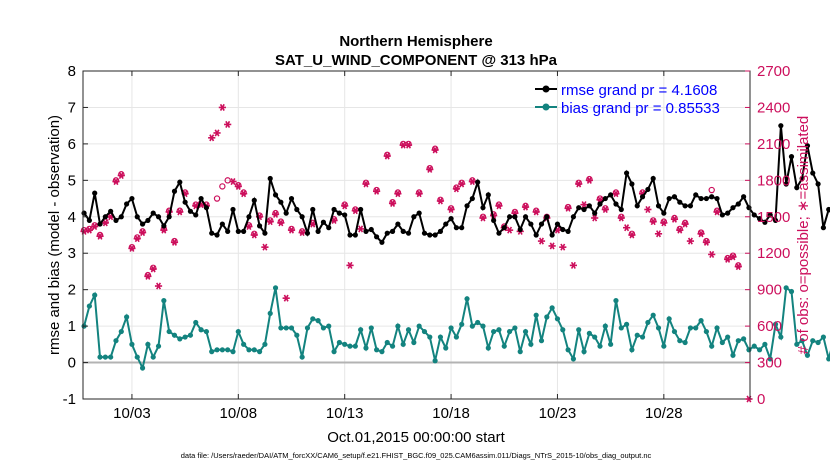 This screenshot has width=830, height=470. I want to click on legend-bias-label: bias grand pr = 0.85533, so click(640, 108).